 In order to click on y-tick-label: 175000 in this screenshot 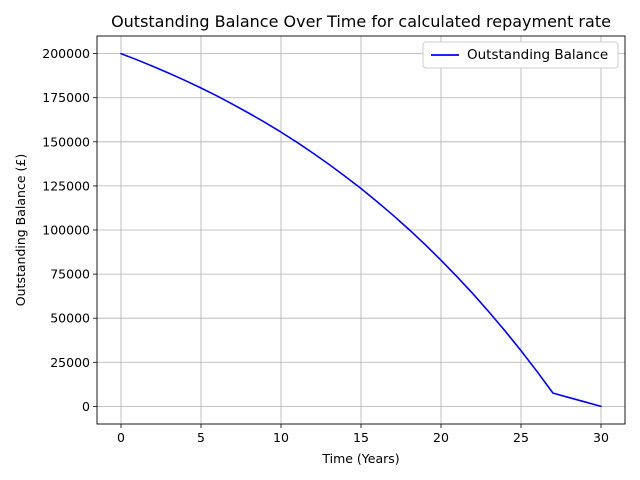, I will do `click(66, 97)`.